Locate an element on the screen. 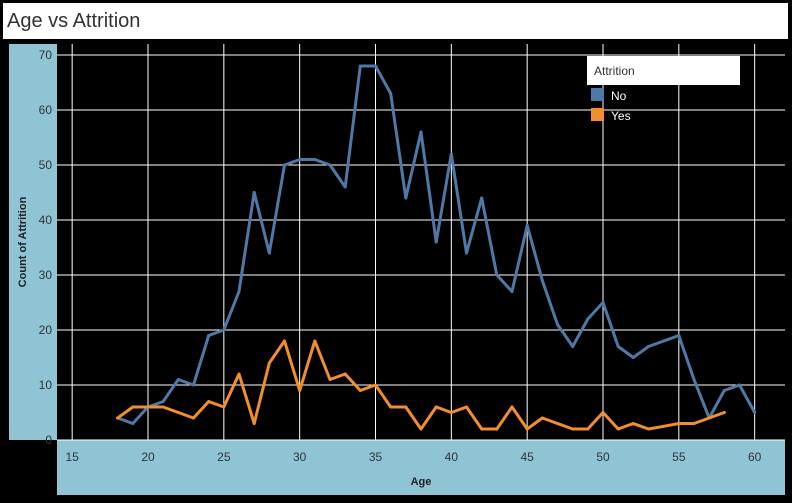 The image size is (792, 503). x-tick-label: 30 is located at coordinates (300, 457).